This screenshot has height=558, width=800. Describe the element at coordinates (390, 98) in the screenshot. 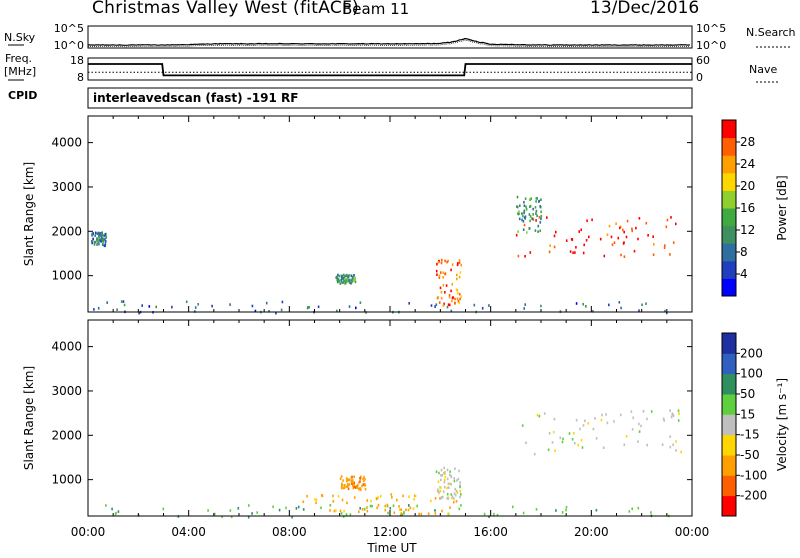

I see `cpid-frame` at that location.